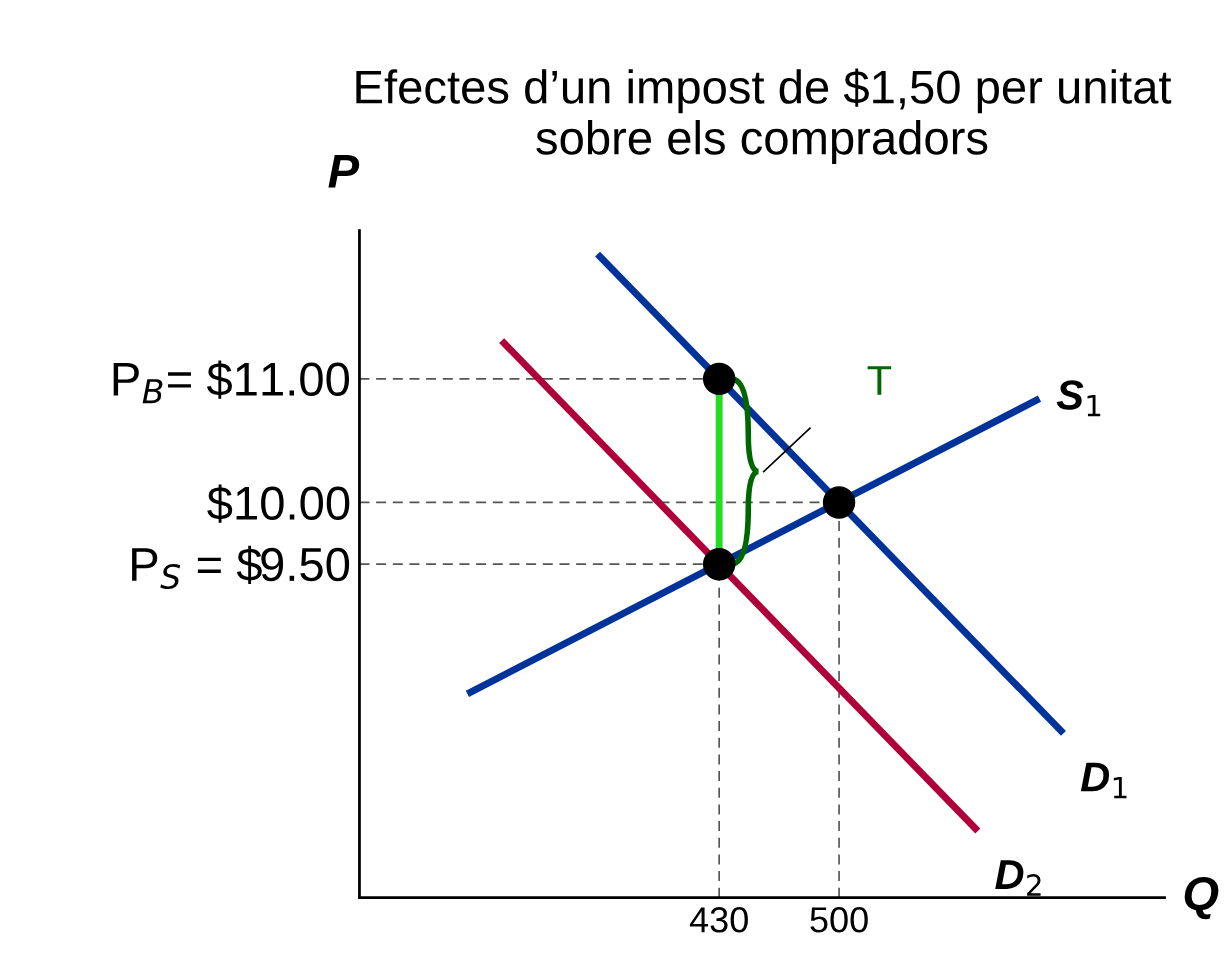 This screenshot has width=1231, height=953. What do you see at coordinates (1018, 878) in the screenshot?
I see `series-label: D$_{2}$` at bounding box center [1018, 878].